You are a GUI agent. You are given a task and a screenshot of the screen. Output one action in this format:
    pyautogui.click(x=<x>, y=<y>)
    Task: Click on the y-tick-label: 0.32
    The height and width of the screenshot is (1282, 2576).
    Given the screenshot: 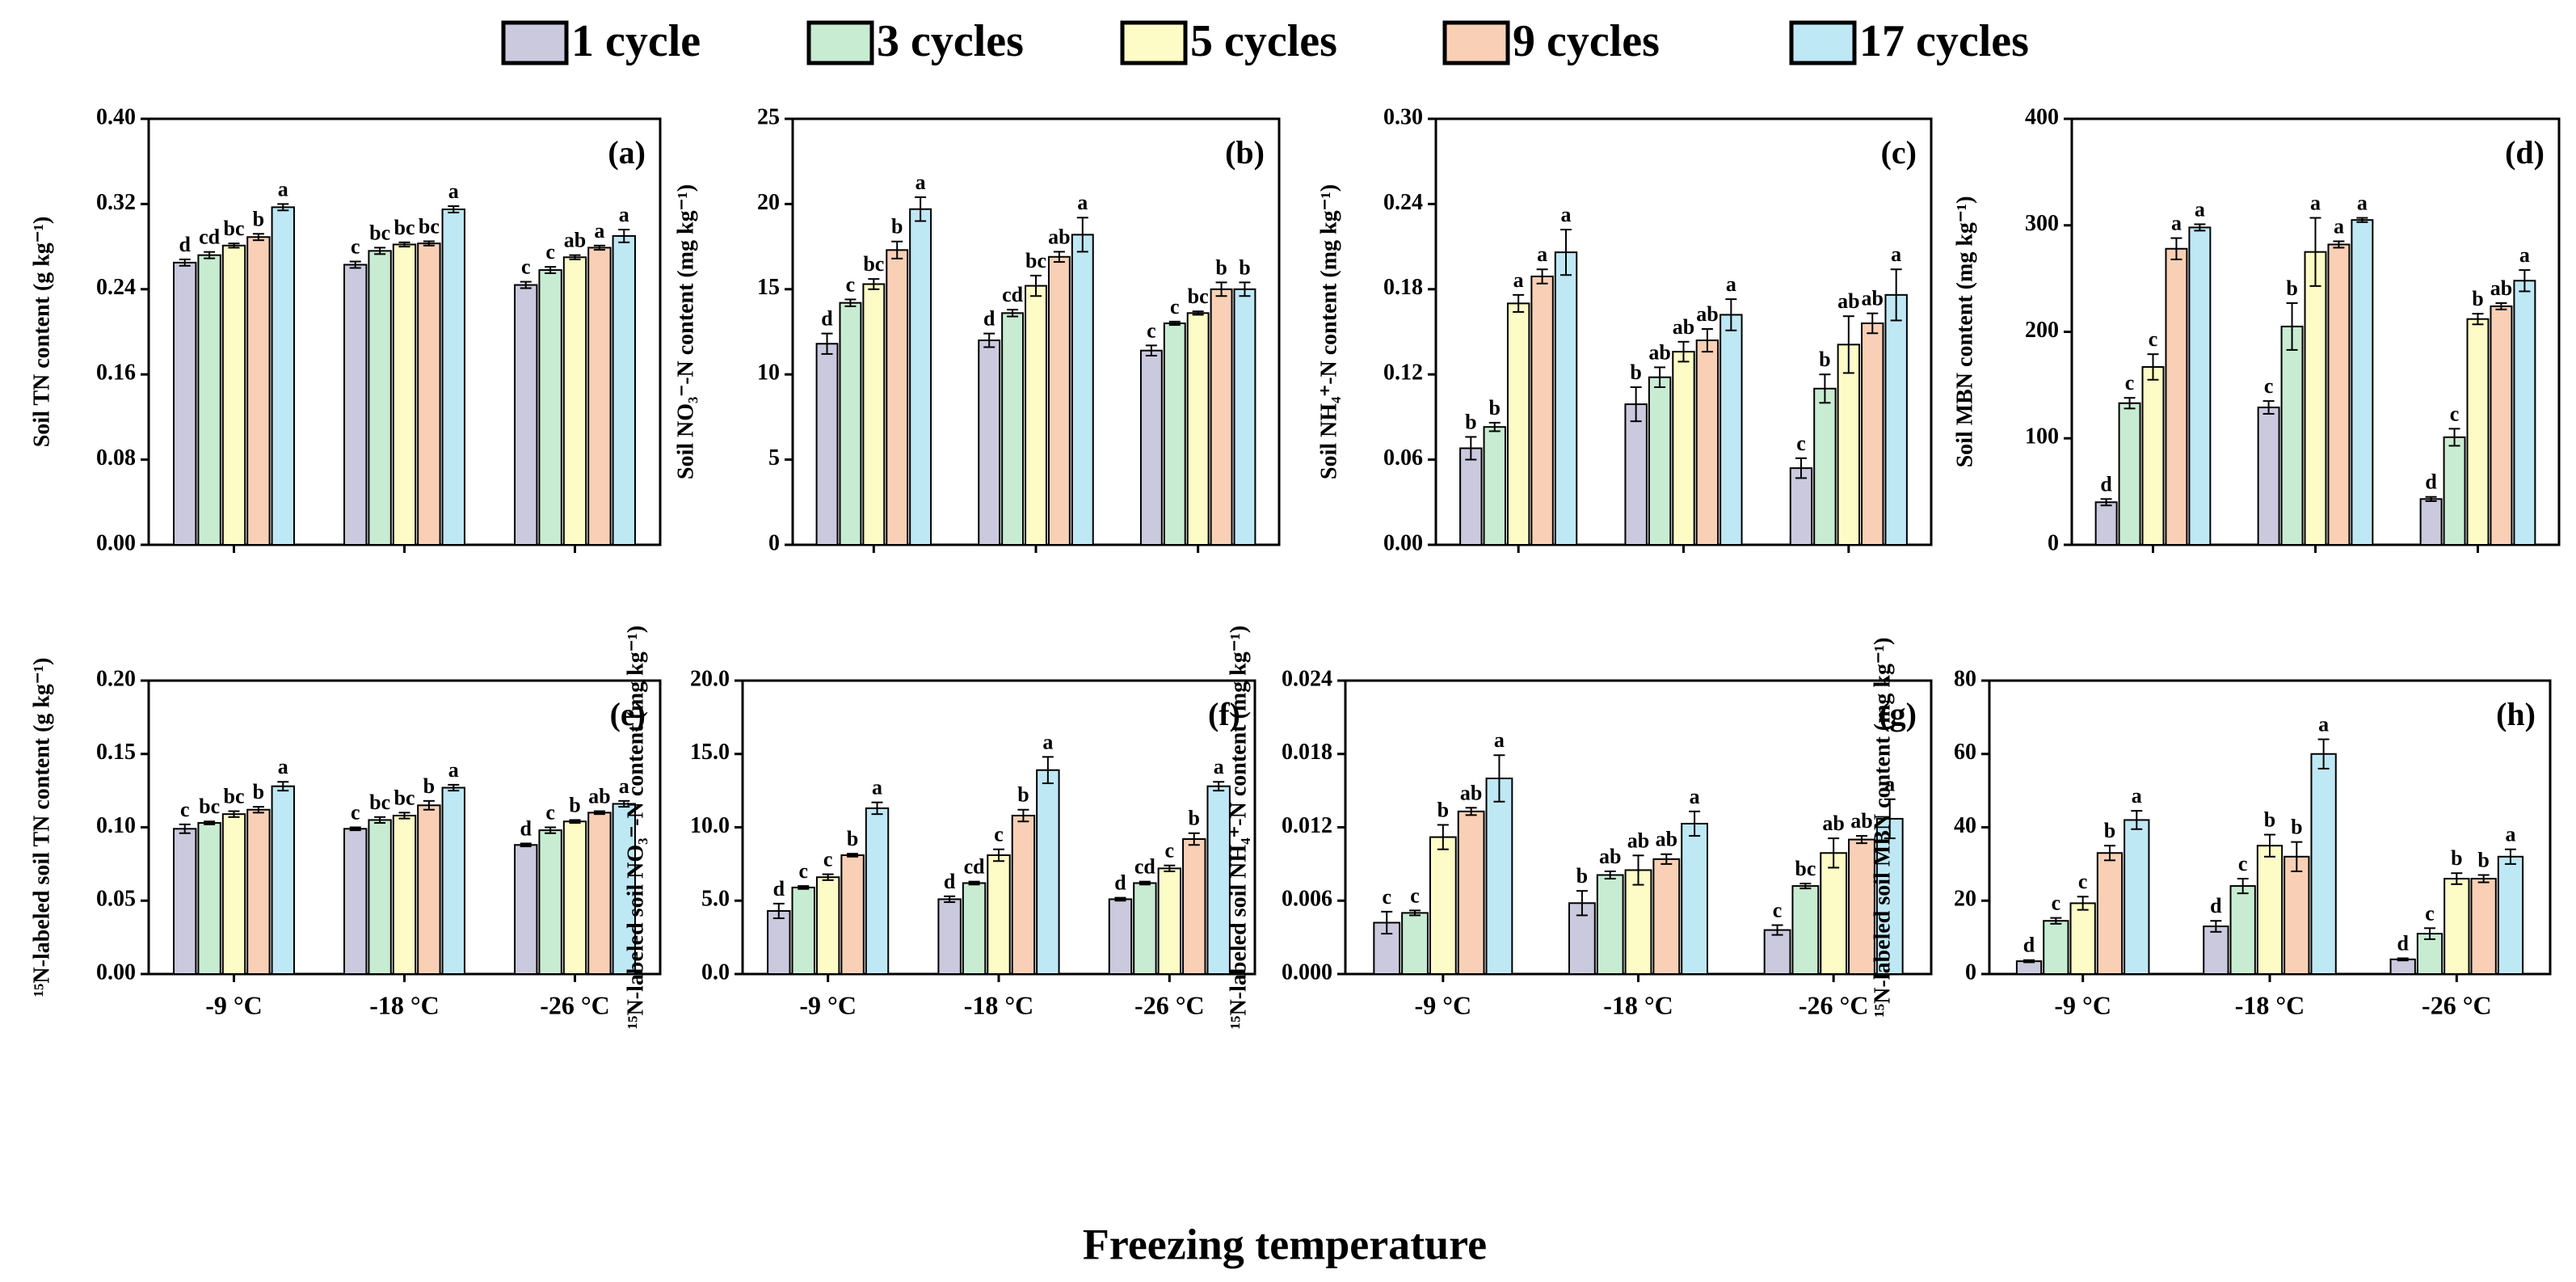 What is the action you would take?
    pyautogui.click(x=116, y=203)
    